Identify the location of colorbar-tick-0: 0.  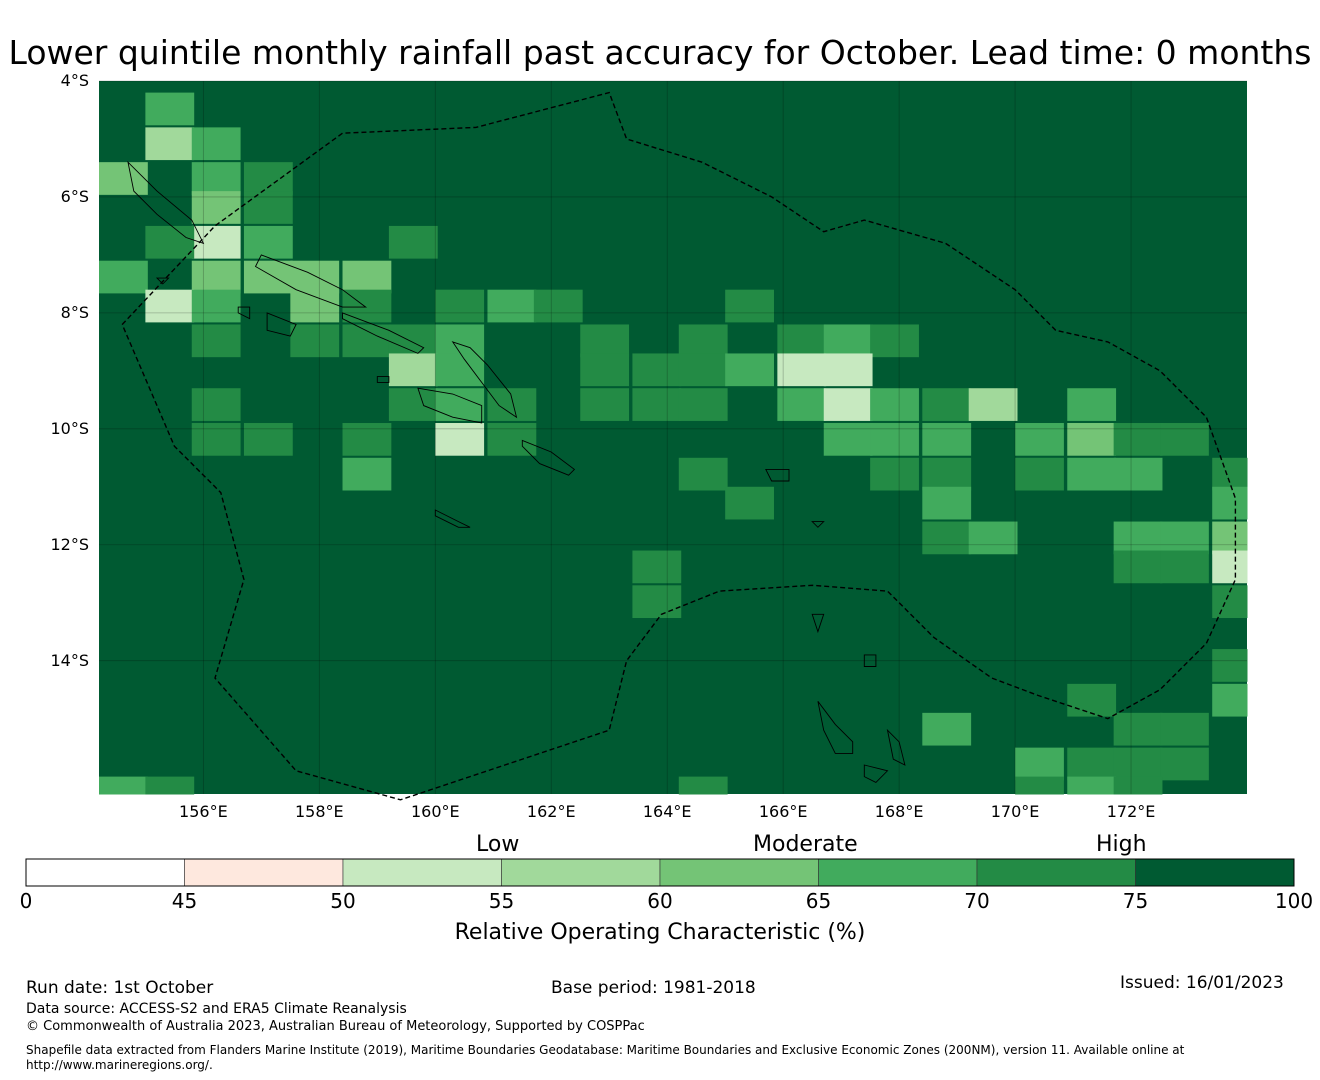
(26, 901).